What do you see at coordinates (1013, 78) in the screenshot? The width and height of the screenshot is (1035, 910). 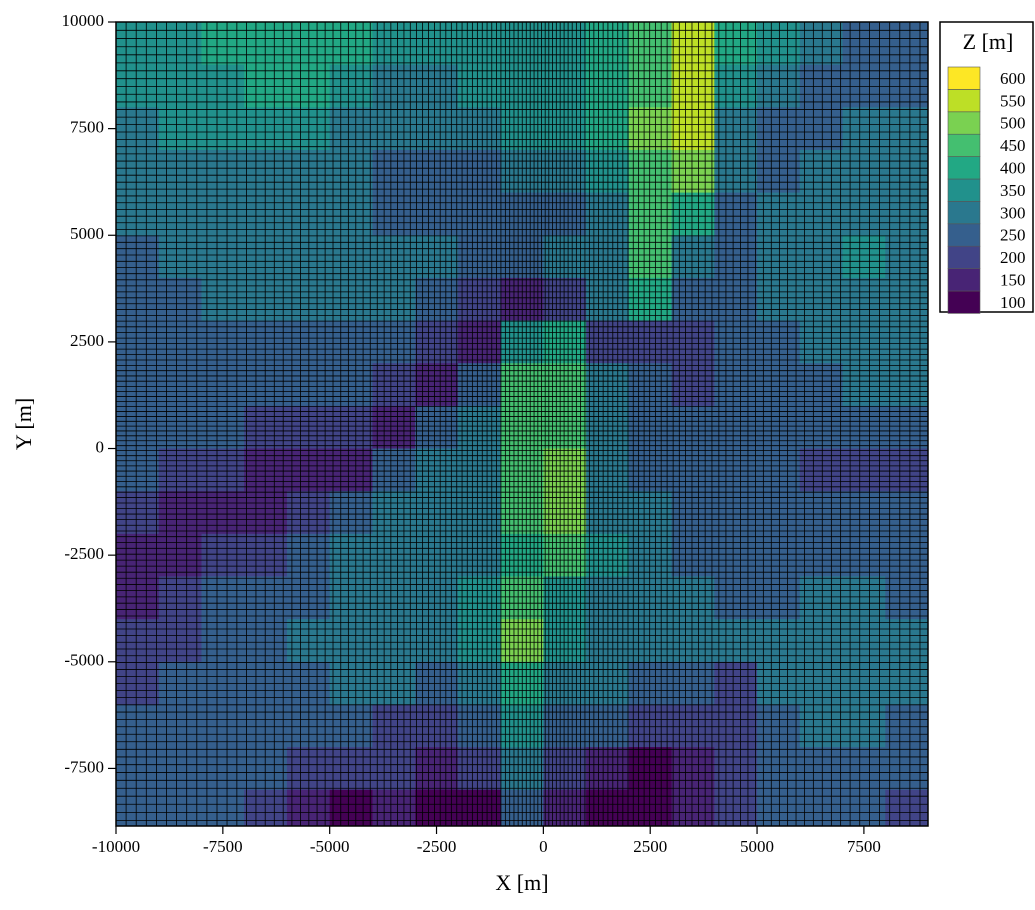 I see `colorbar-label: 600` at bounding box center [1013, 78].